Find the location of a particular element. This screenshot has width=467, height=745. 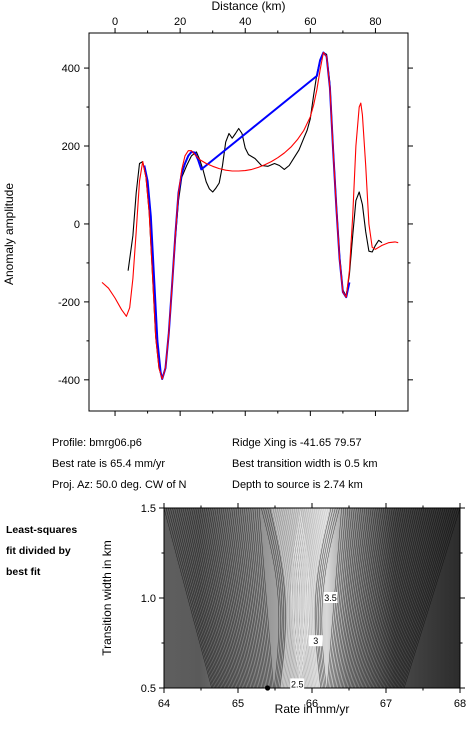

x-tick-label: 67 is located at coordinates (386, 704).